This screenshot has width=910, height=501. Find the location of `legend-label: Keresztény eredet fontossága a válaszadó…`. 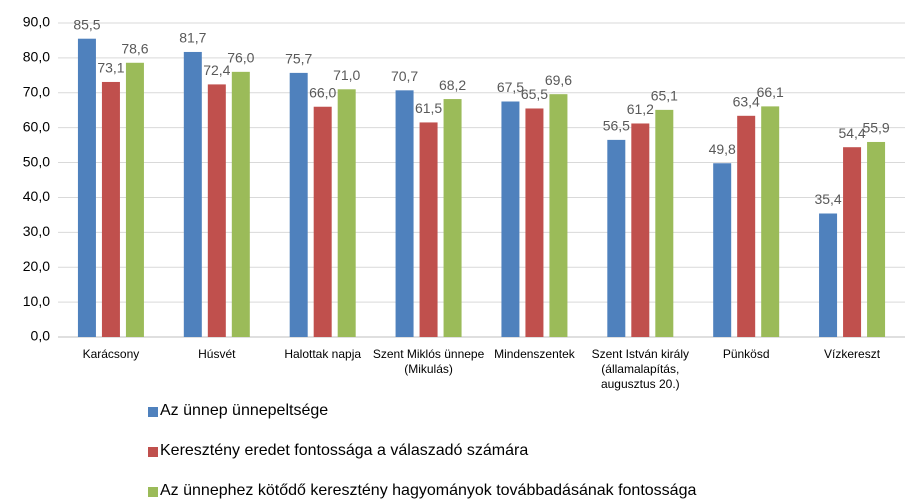

legend-label: Keresztény eredet fontossága a válaszadó… is located at coordinates (344, 450).